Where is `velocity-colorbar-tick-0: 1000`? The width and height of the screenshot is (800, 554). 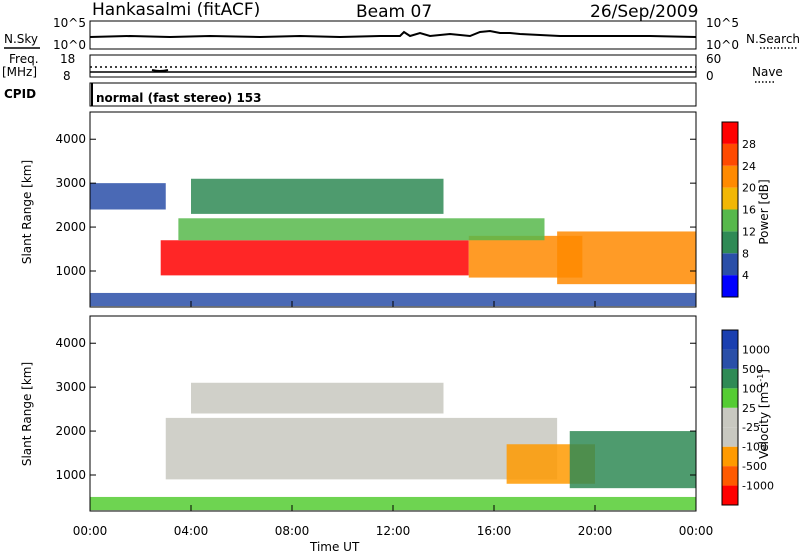 velocity-colorbar-tick-0: 1000 is located at coordinates (756, 349).